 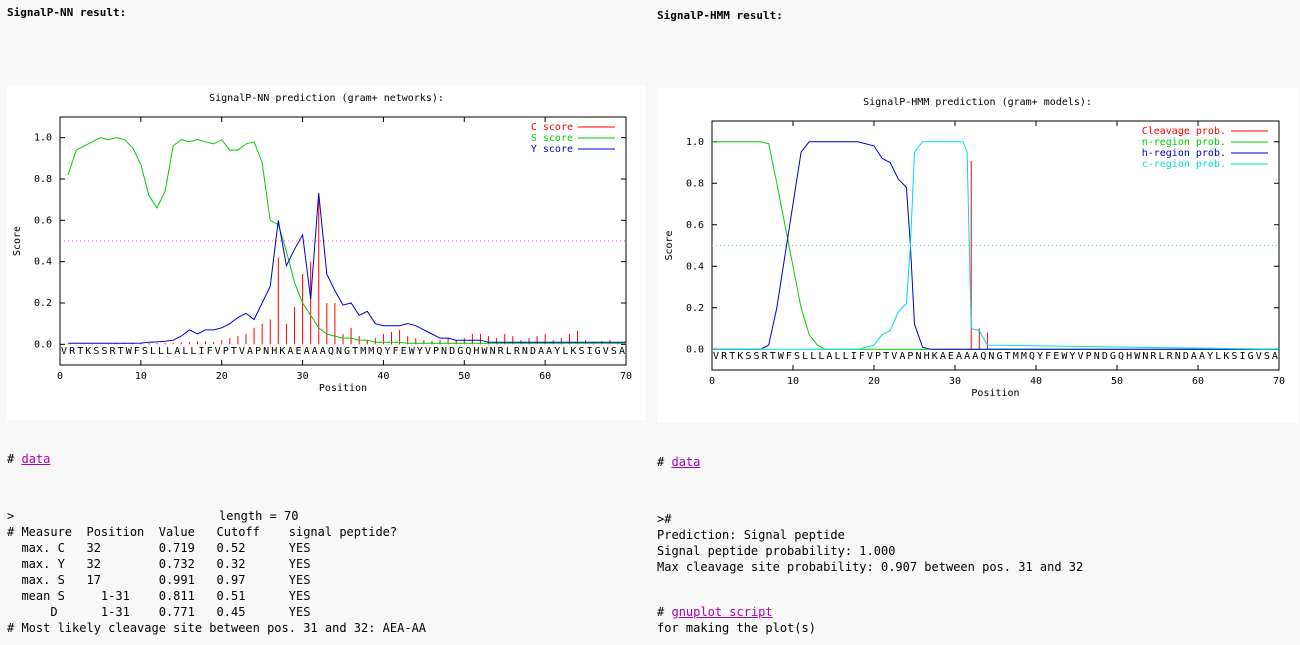 I want to click on hmm-sequence-residue: M, so click(x=1016, y=356).